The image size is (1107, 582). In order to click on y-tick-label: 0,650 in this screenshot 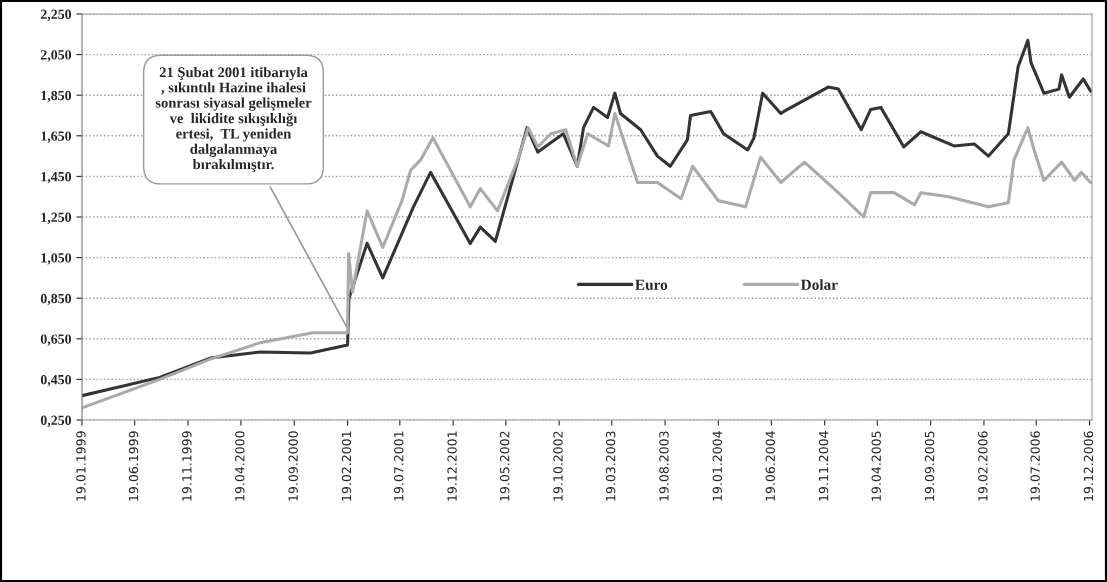, I will do `click(56, 340)`.